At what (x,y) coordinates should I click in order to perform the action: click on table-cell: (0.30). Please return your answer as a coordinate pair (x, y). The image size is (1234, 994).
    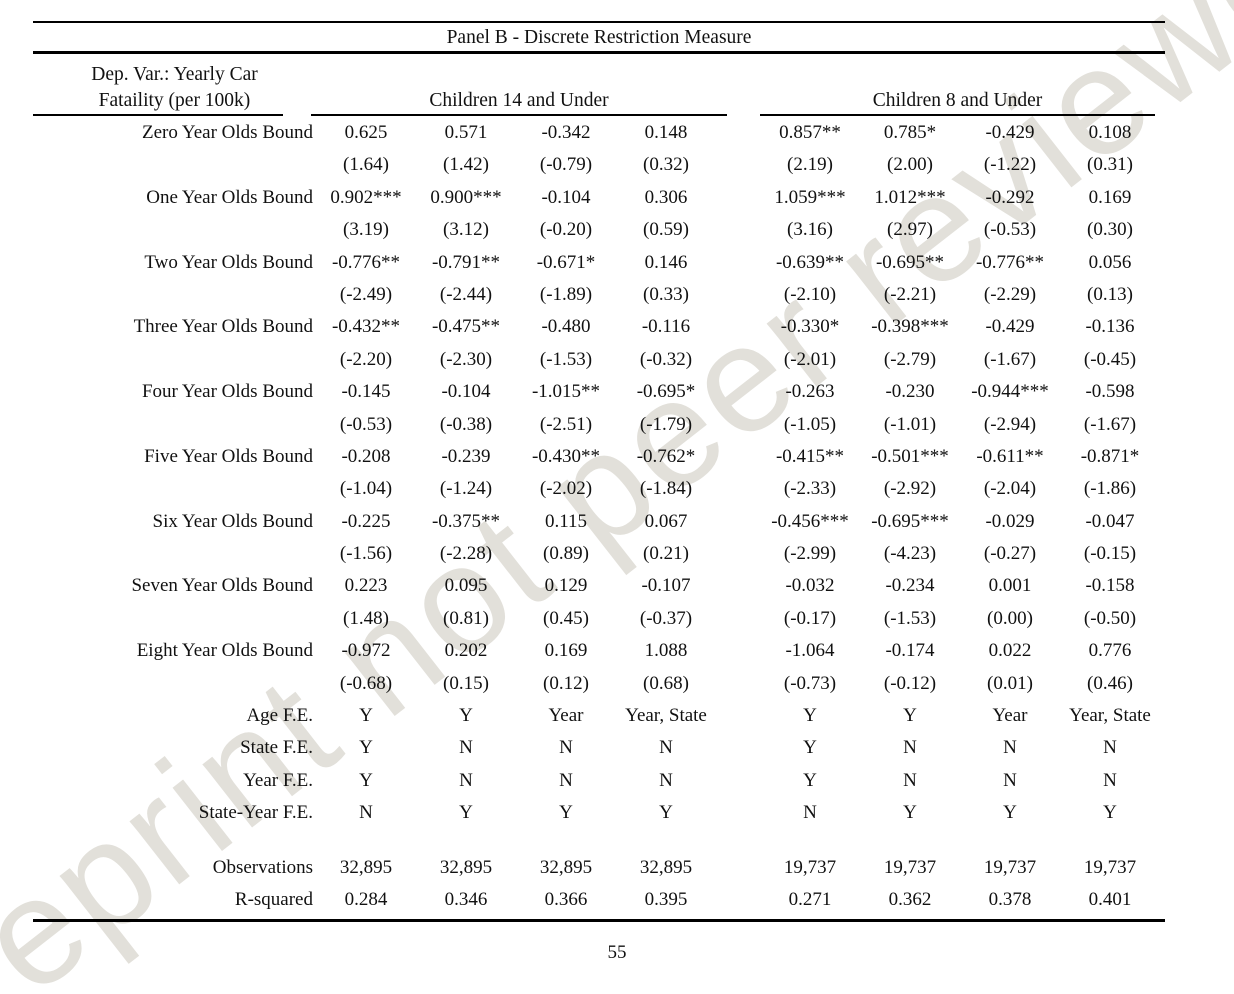
    Looking at the image, I should click on (1110, 230).